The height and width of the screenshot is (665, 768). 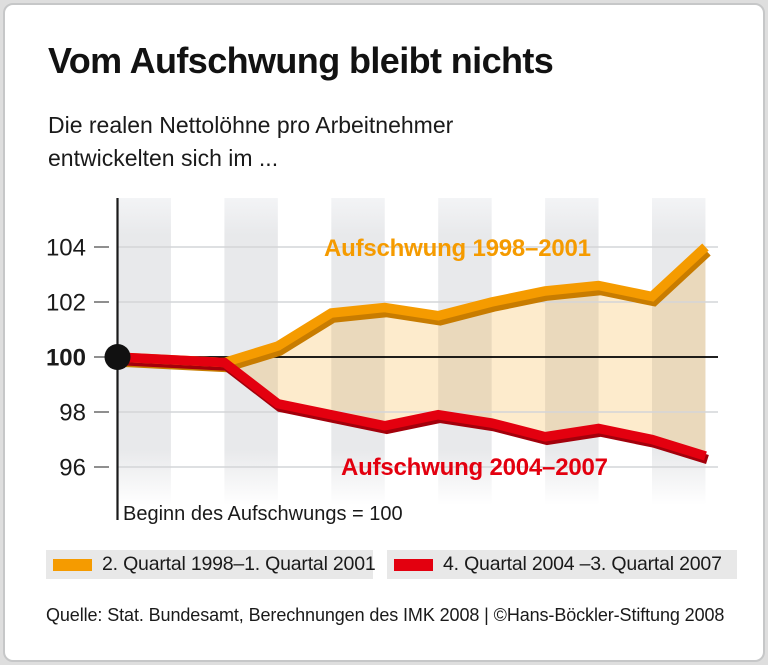 What do you see at coordinates (117, 357) in the screenshot?
I see `start-dot` at bounding box center [117, 357].